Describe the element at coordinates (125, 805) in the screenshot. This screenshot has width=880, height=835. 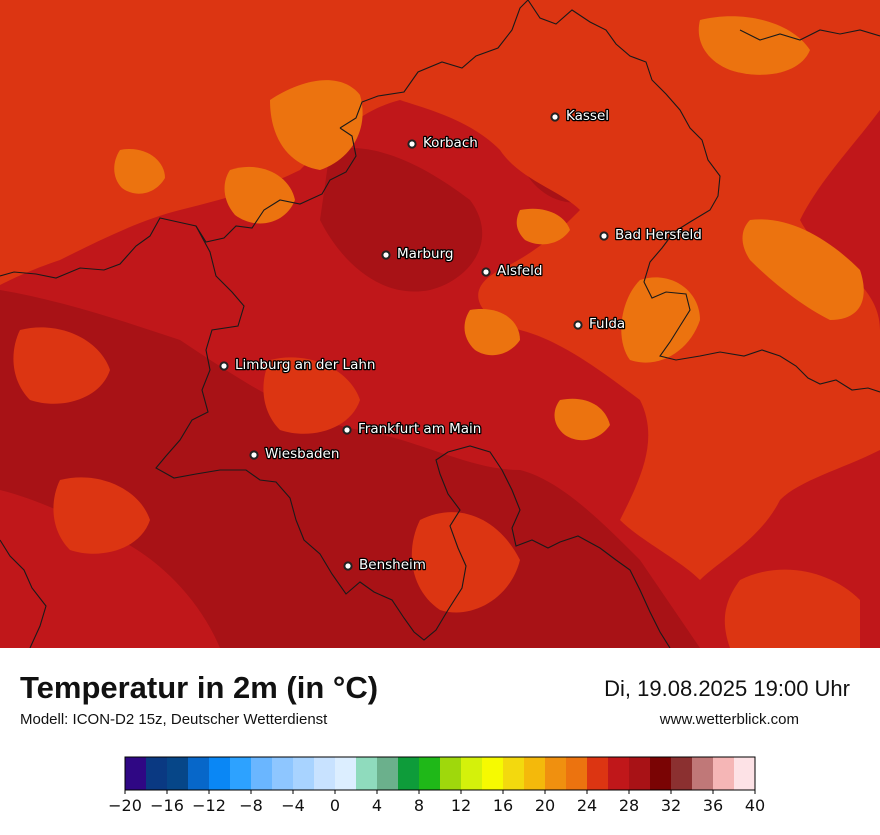
I see `legend-tick-label: −20` at that location.